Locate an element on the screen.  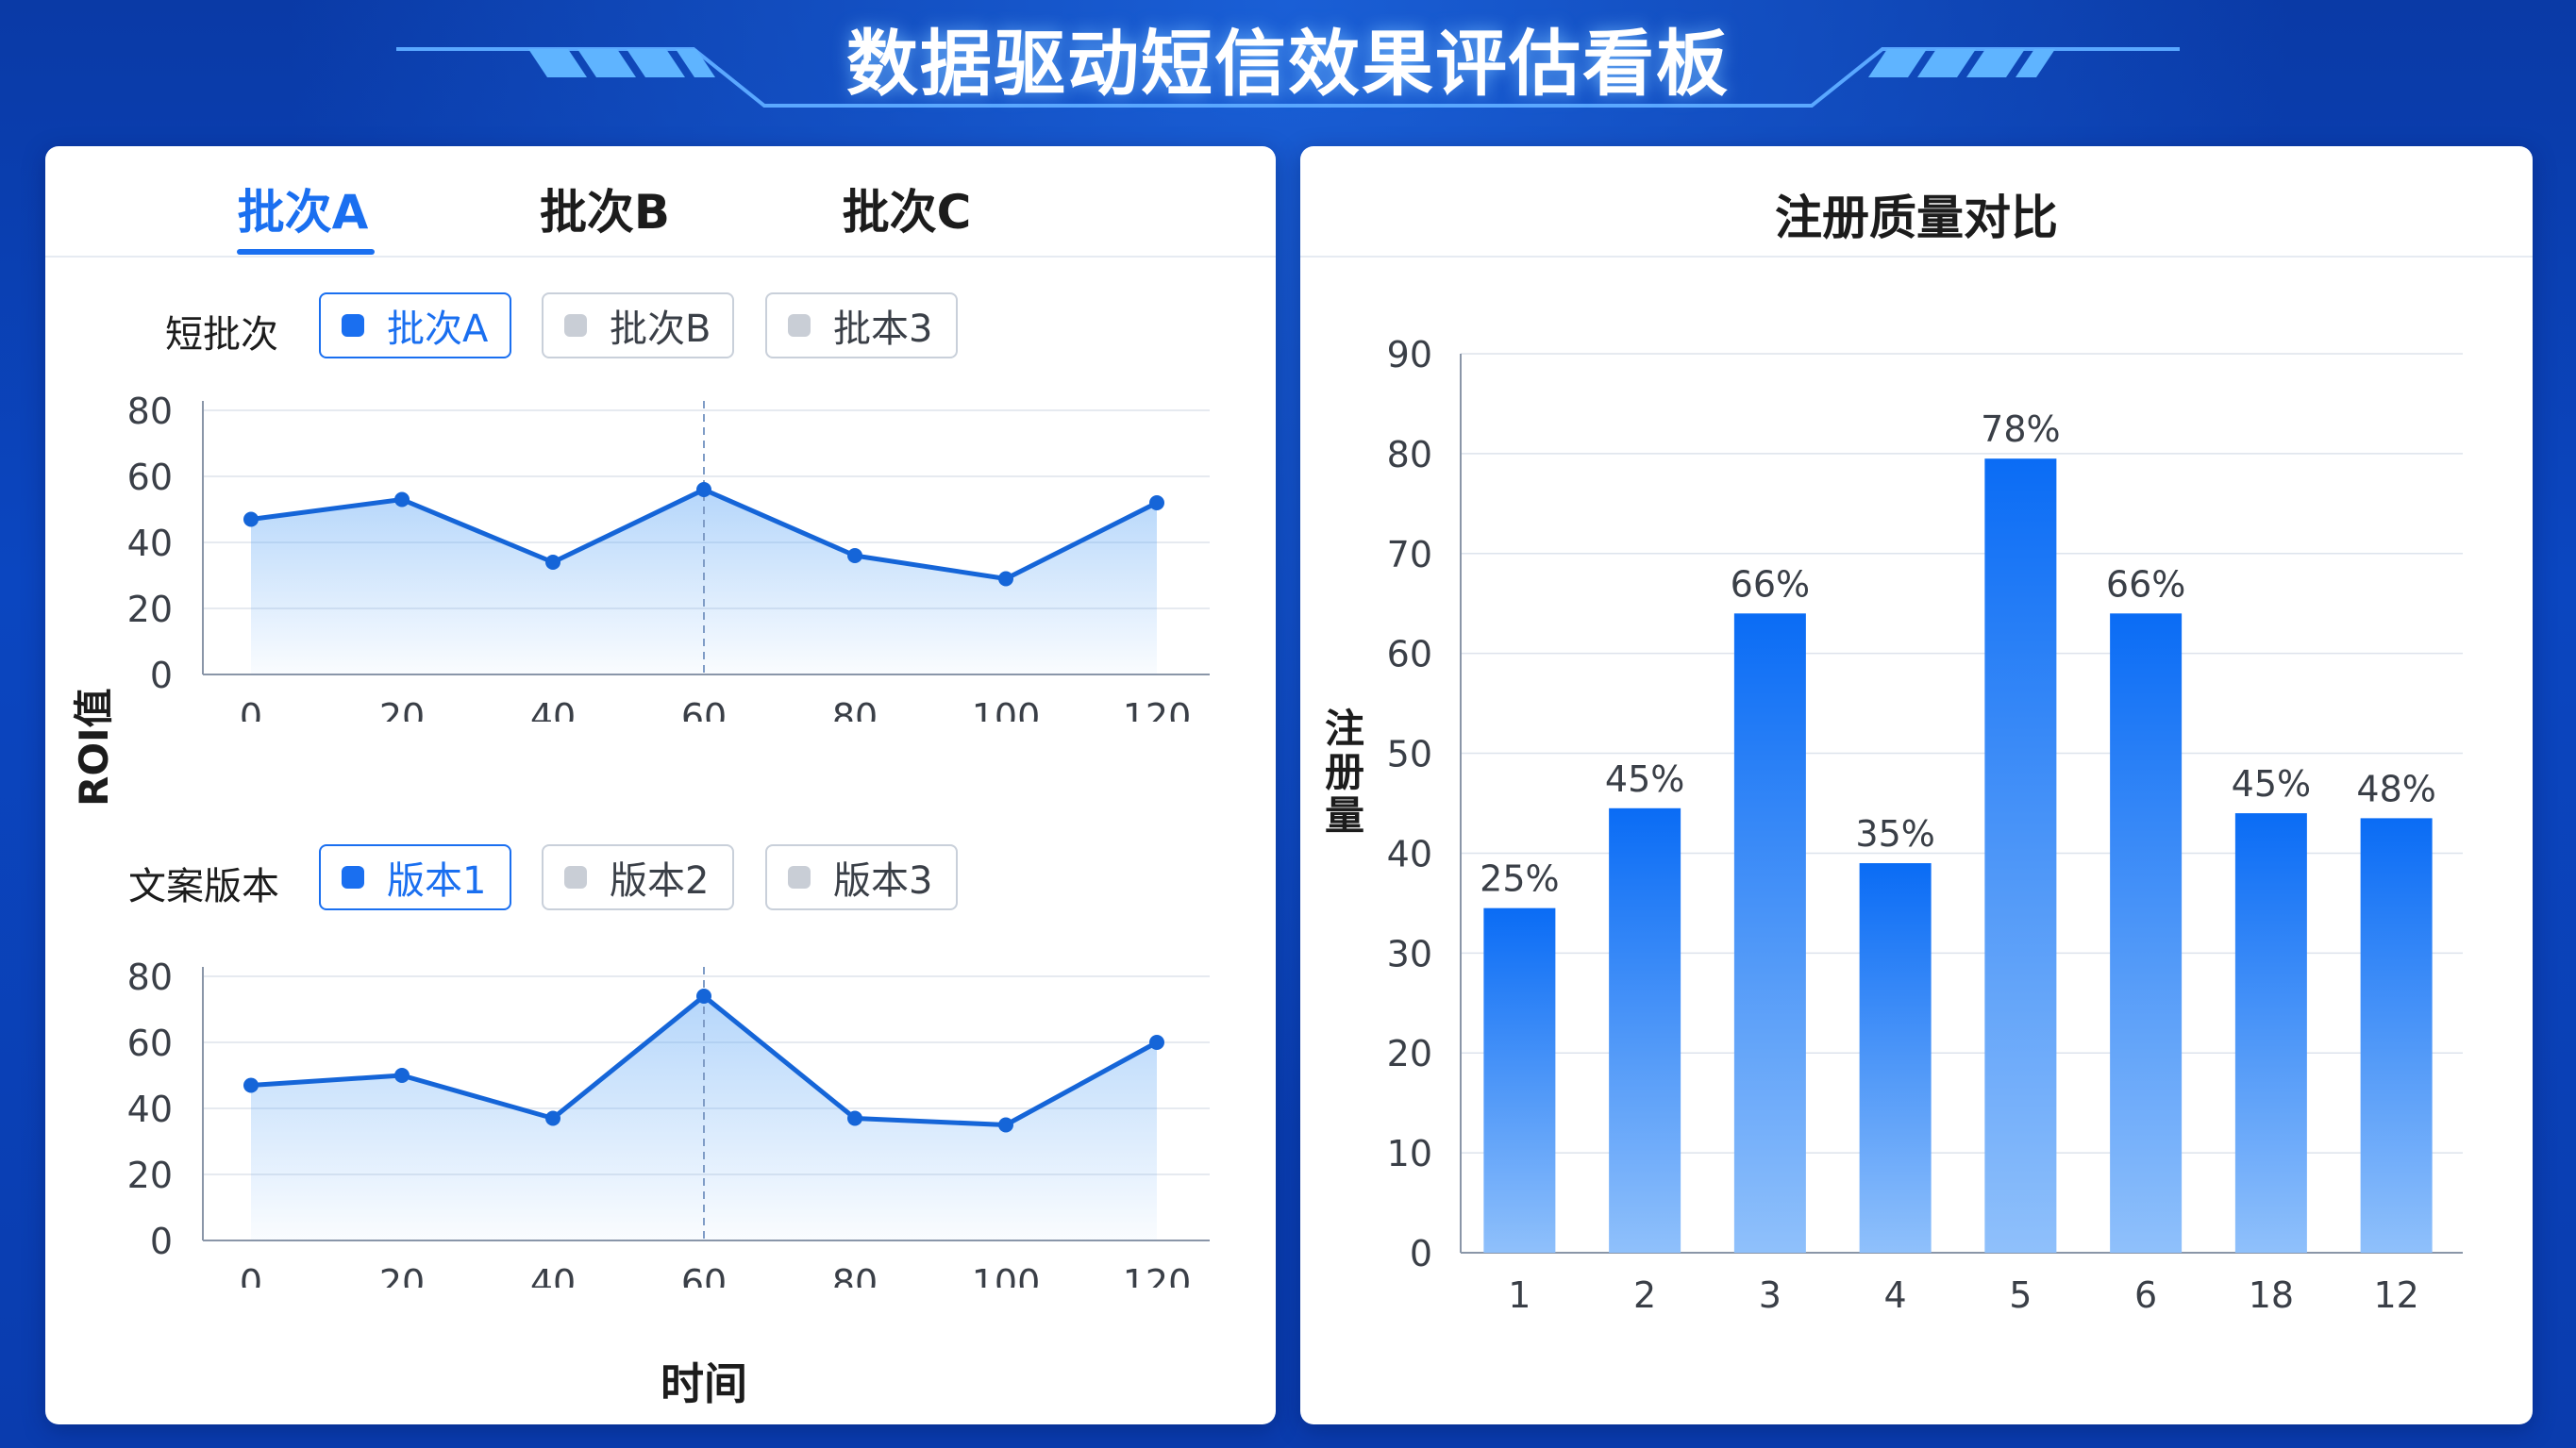
series-area is located at coordinates (704, 582).